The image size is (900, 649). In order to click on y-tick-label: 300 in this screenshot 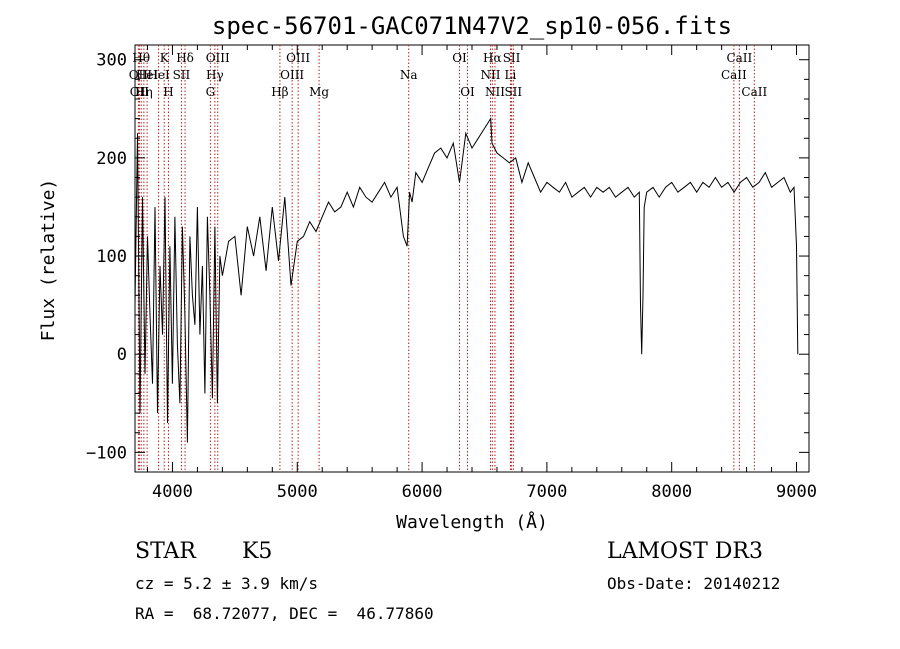, I will do `click(111, 61)`.